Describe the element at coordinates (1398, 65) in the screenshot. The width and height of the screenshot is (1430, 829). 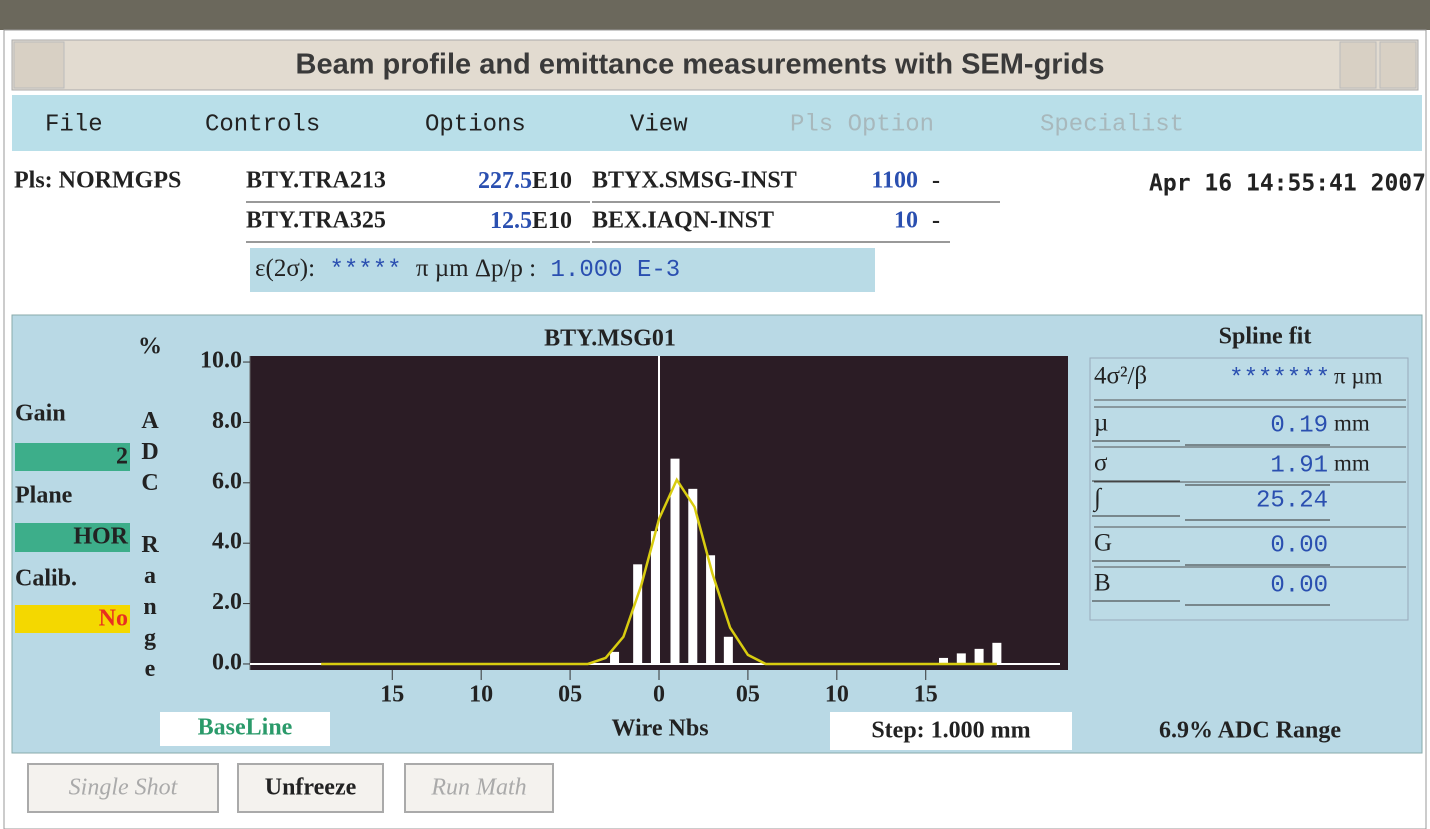
I see `maximize-button` at that location.